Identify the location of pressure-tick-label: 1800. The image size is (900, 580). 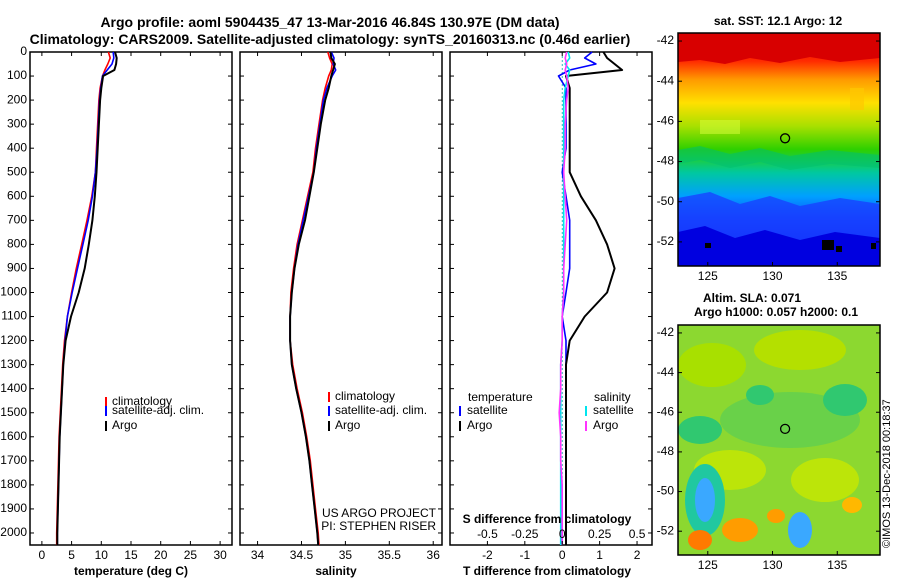
(13, 484).